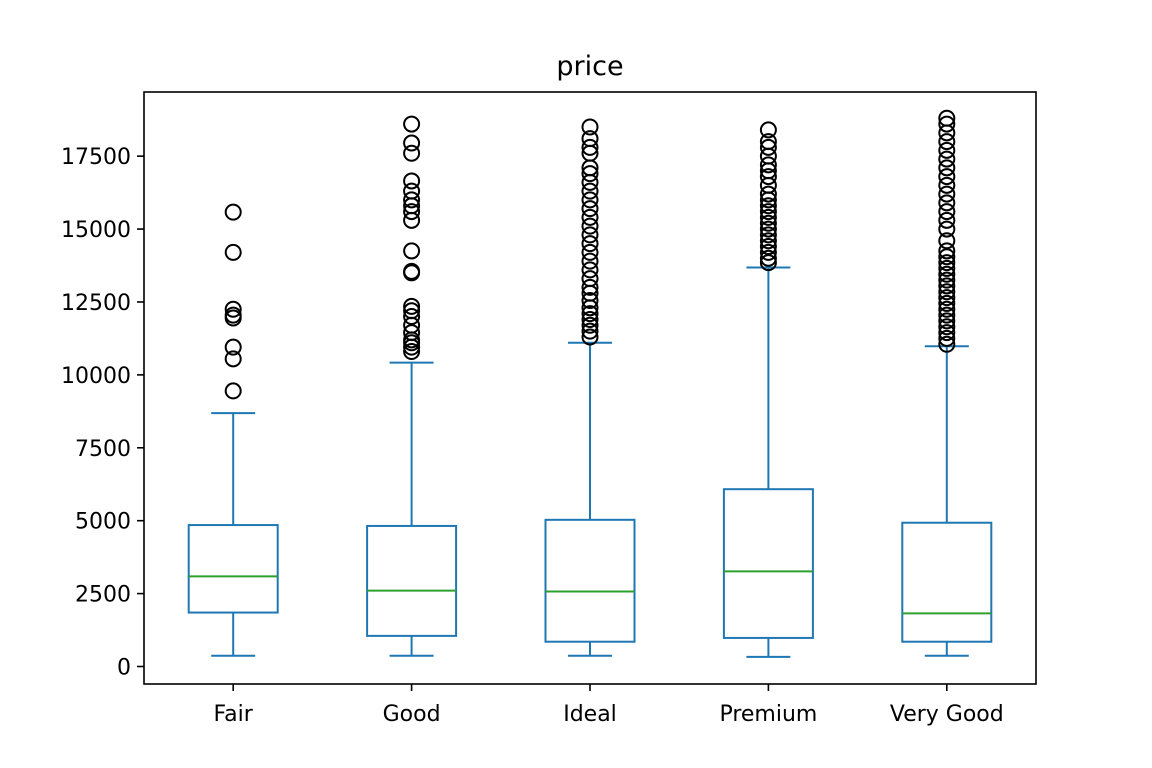 The width and height of the screenshot is (1152, 768). I want to click on chart-title: price, so click(589, 66).